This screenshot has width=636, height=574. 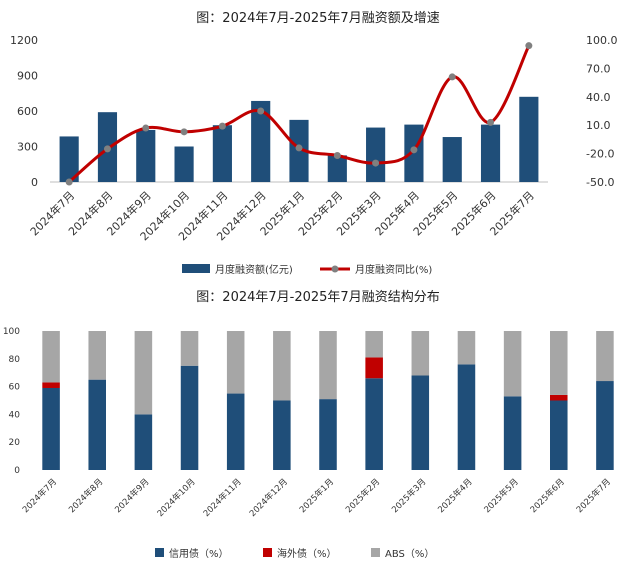 What do you see at coordinates (316, 495) in the screenshot?
I see `chart-2-x-label: 2025年1月` at bounding box center [316, 495].